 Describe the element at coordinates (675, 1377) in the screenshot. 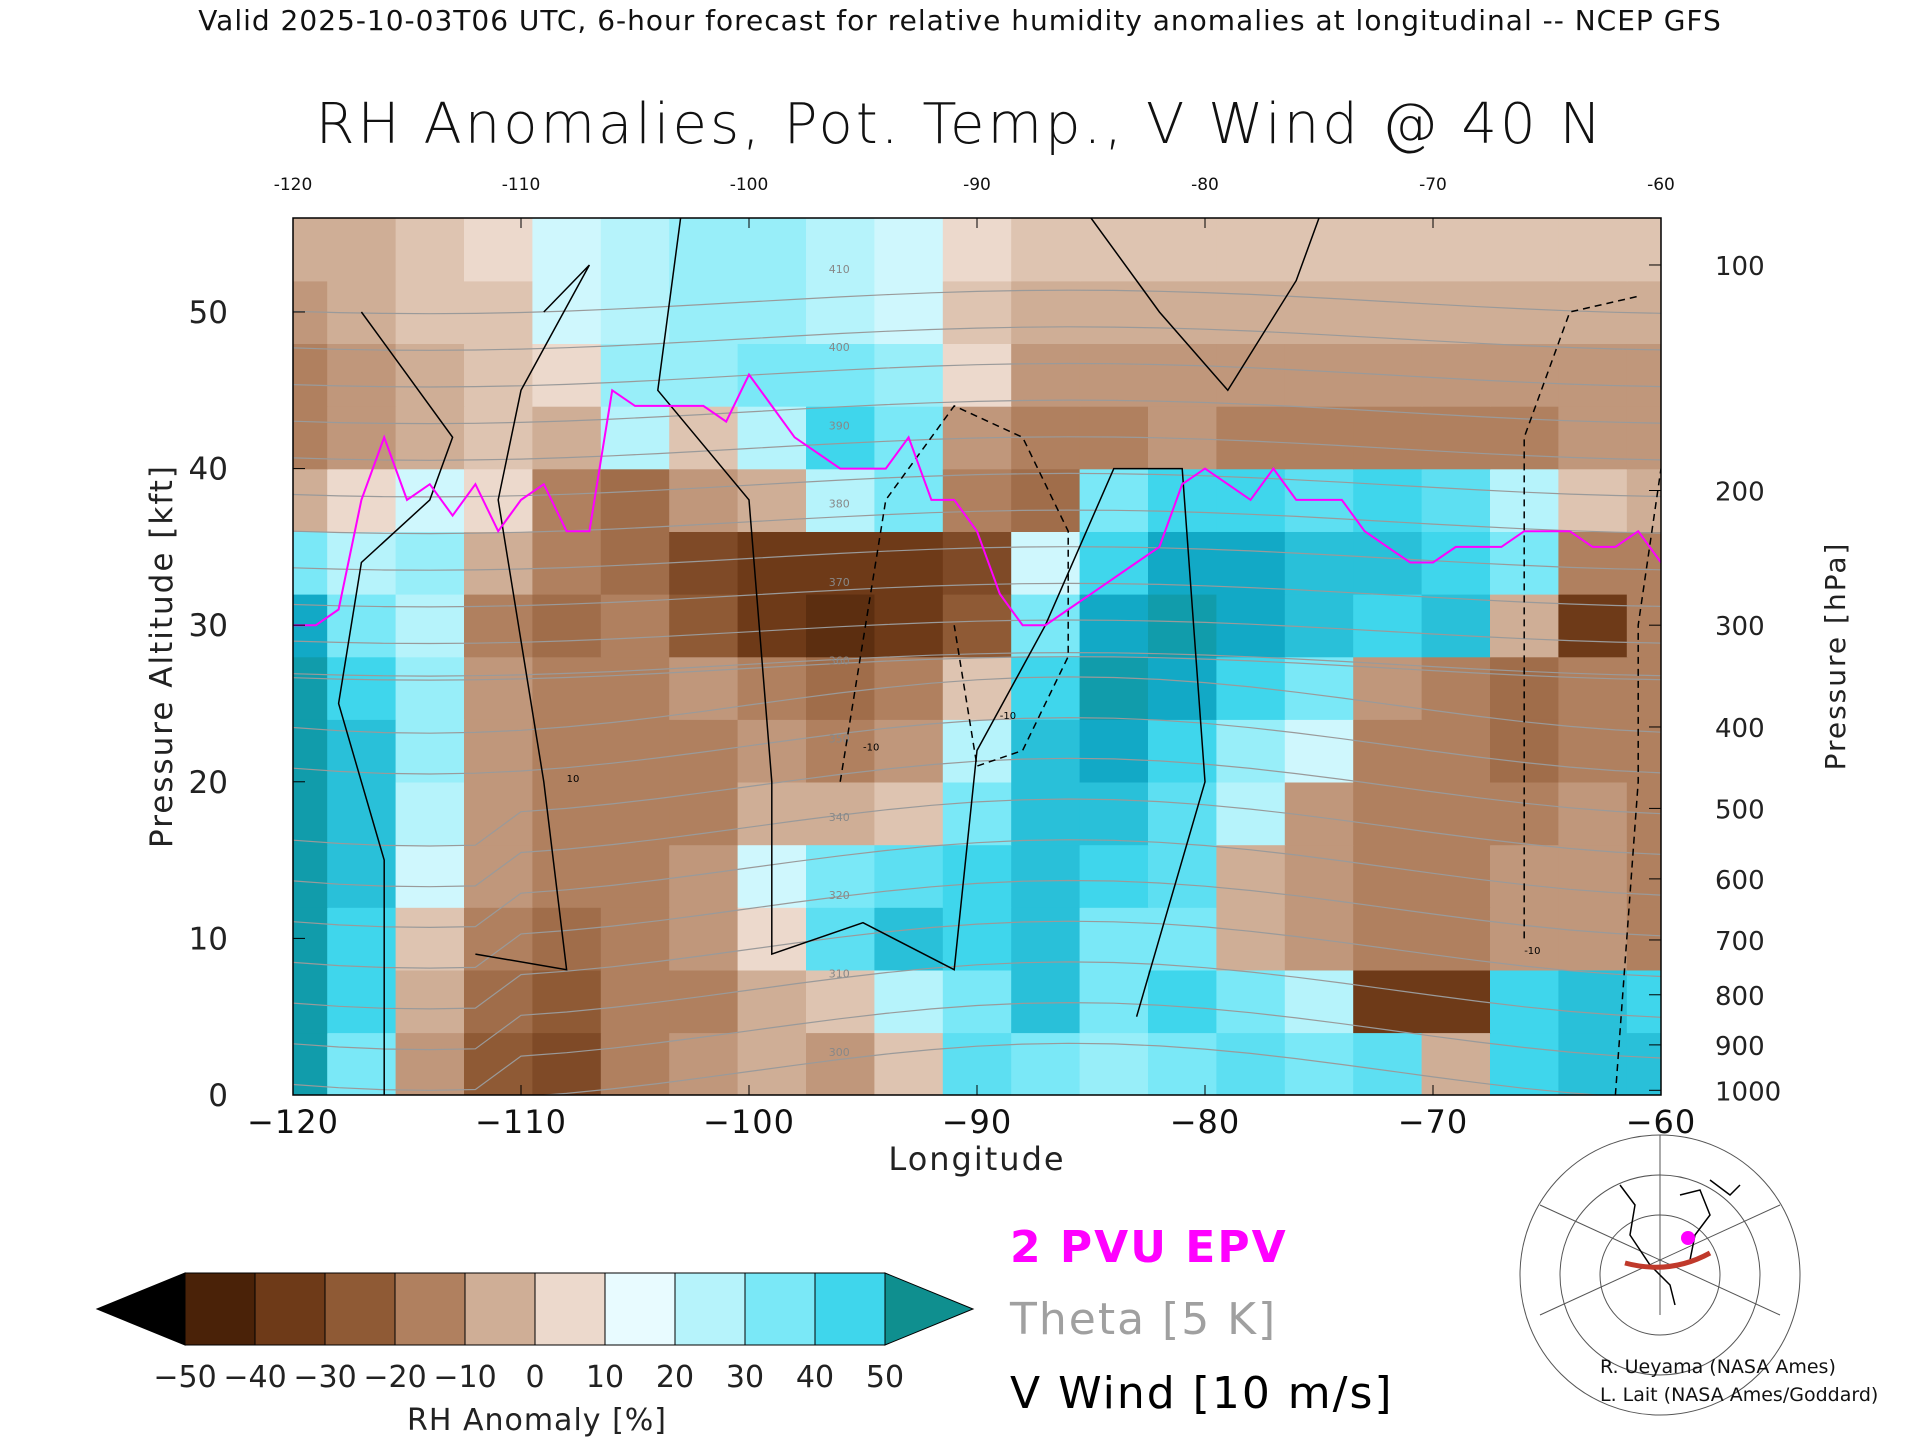

I see `colorbar-tick-label: 20` at that location.